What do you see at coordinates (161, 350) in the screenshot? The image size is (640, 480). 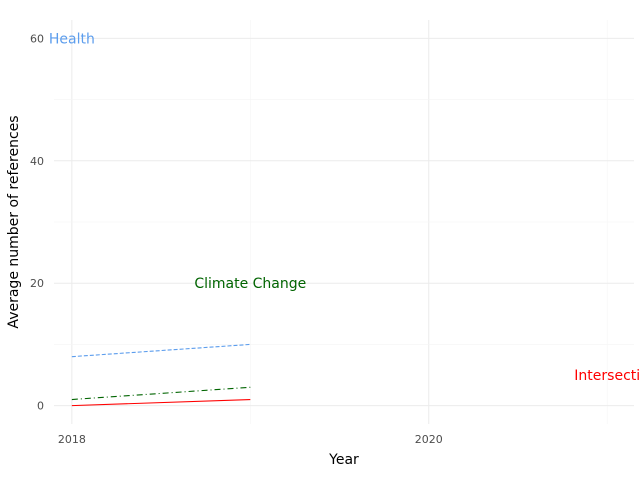 I see `series-line-health` at bounding box center [161, 350].